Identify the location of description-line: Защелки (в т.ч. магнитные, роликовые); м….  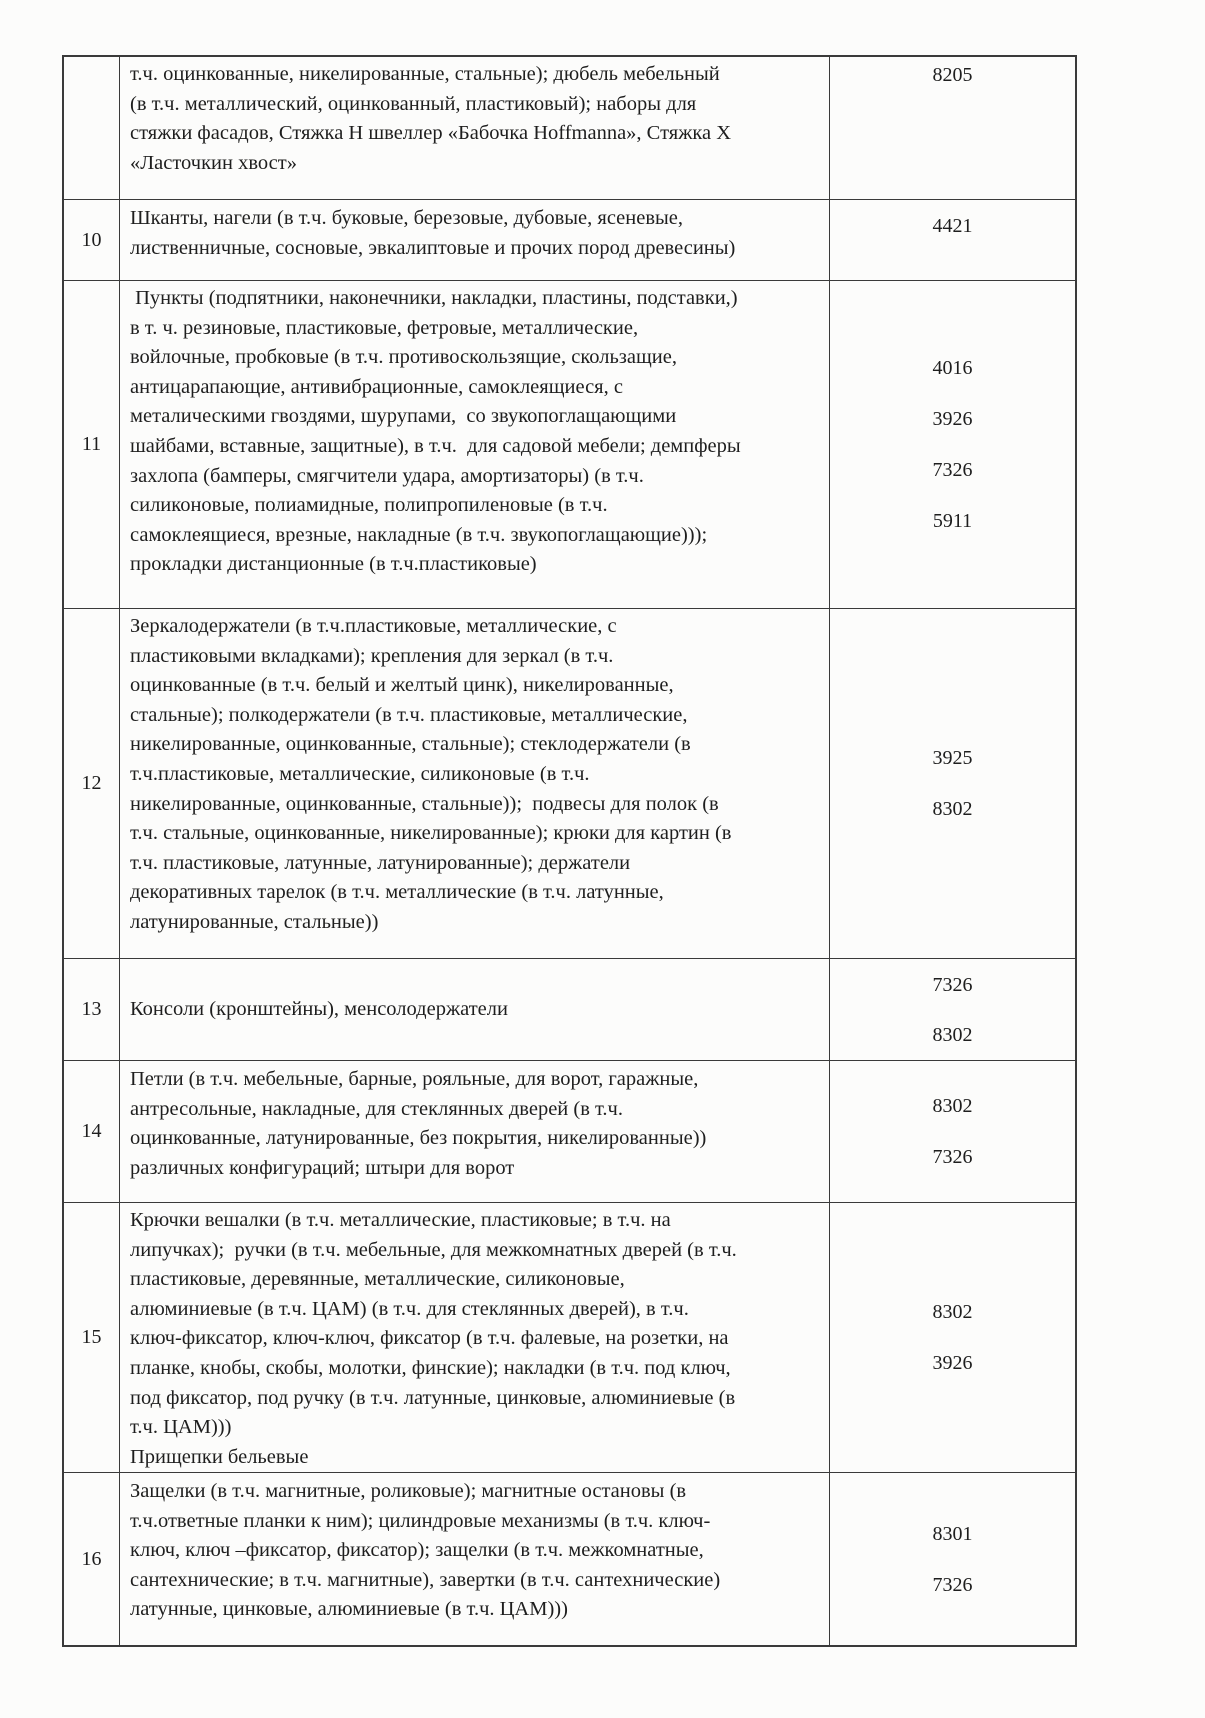
(408, 1491).